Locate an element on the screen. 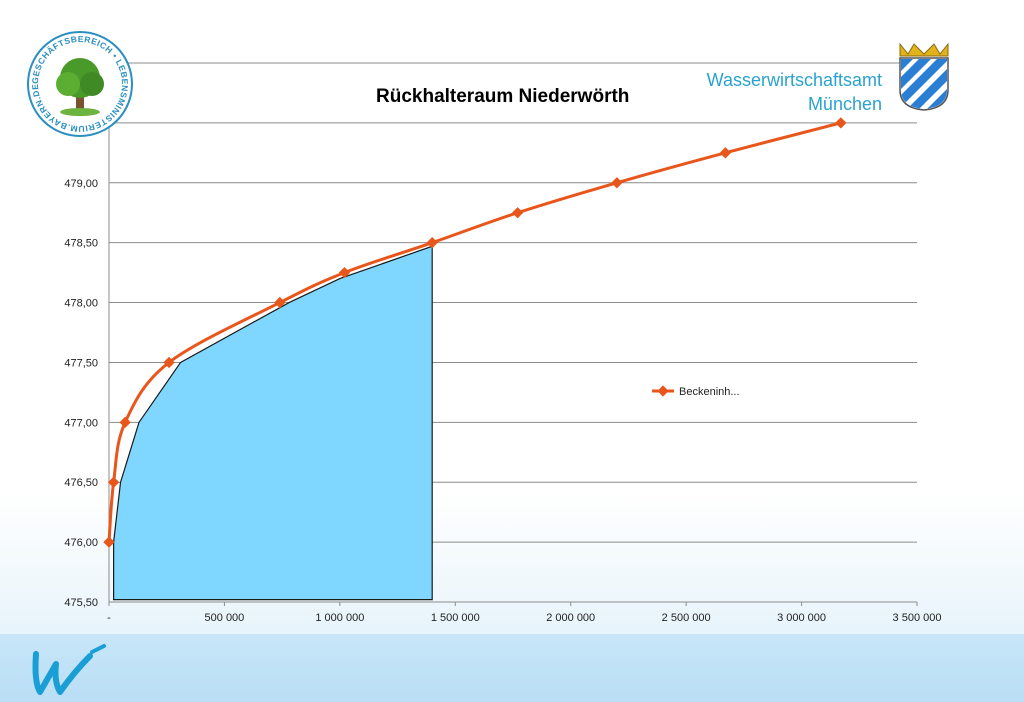 This screenshot has width=1024, height=702. y-tick-label: 479,00 is located at coordinates (81, 184).